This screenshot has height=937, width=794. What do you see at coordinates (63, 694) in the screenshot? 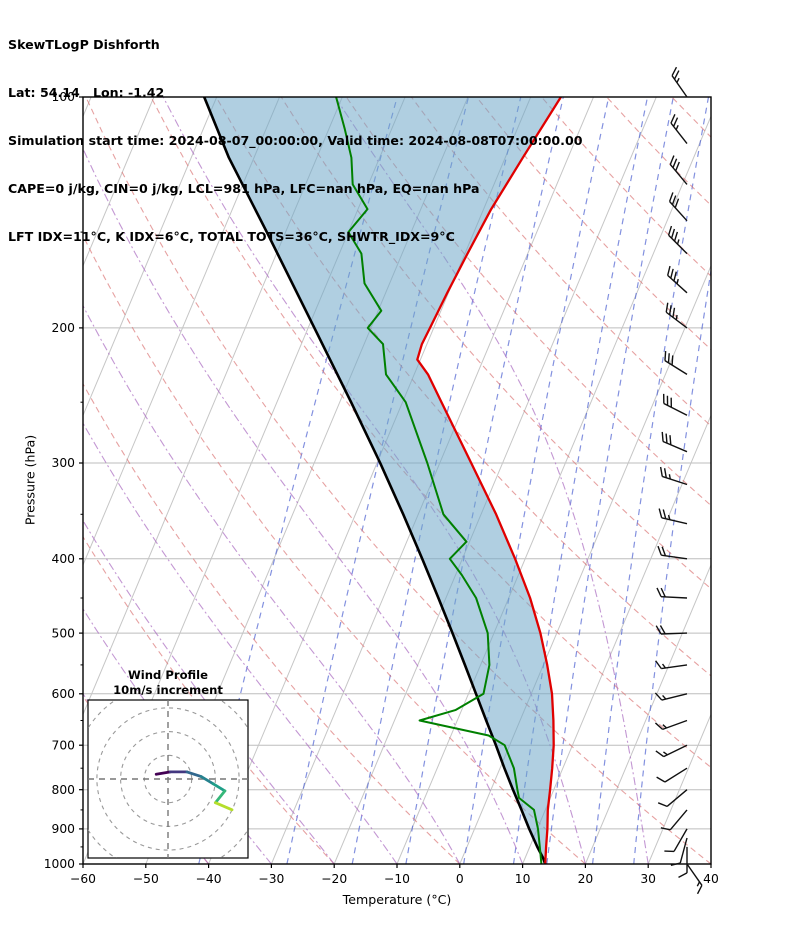
I see `y-tick-label: 600` at bounding box center [63, 694].